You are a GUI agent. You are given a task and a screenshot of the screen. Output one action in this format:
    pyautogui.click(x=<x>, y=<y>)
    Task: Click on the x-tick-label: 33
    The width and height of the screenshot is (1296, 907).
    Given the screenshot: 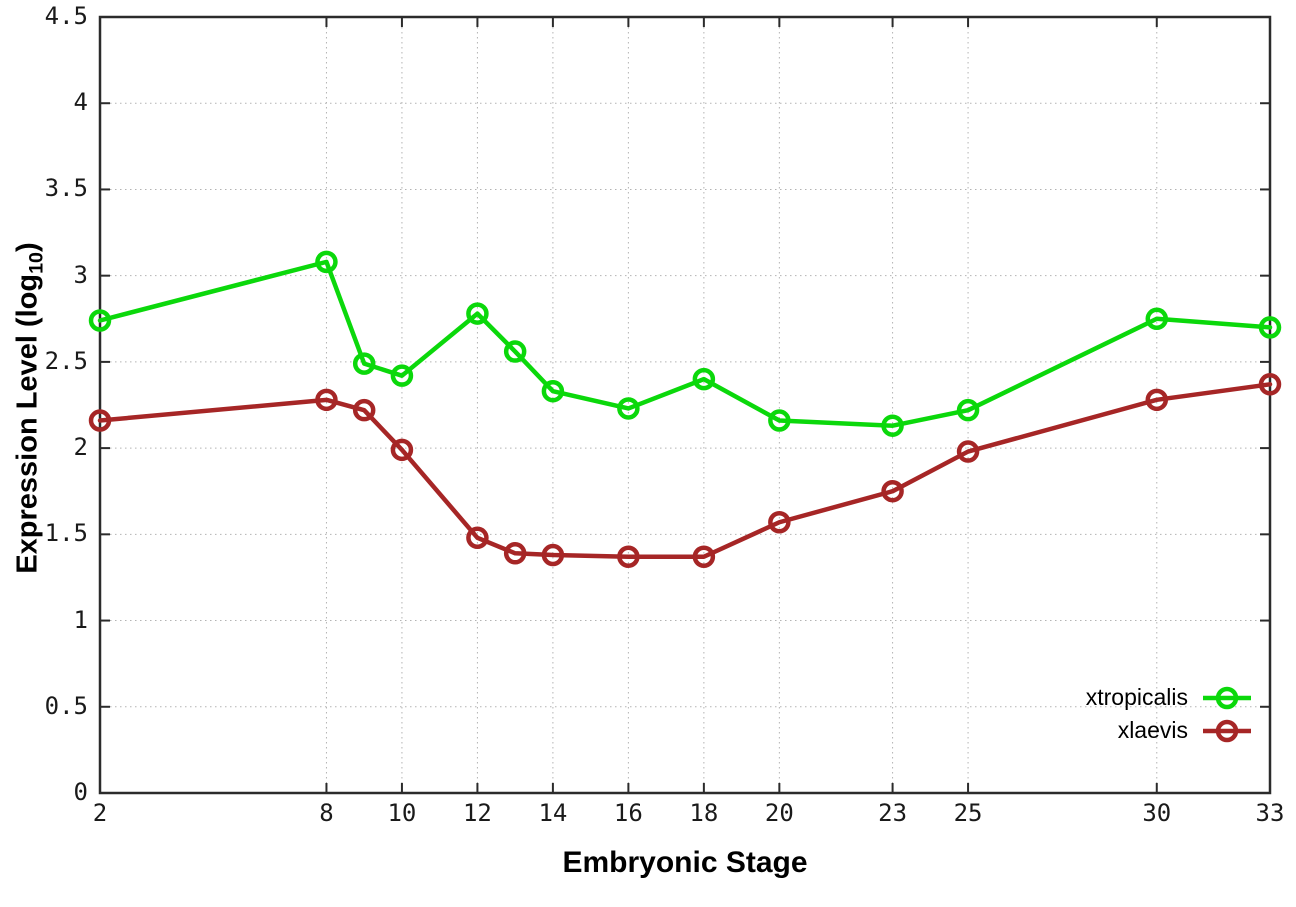 What is the action you would take?
    pyautogui.click(x=1270, y=813)
    